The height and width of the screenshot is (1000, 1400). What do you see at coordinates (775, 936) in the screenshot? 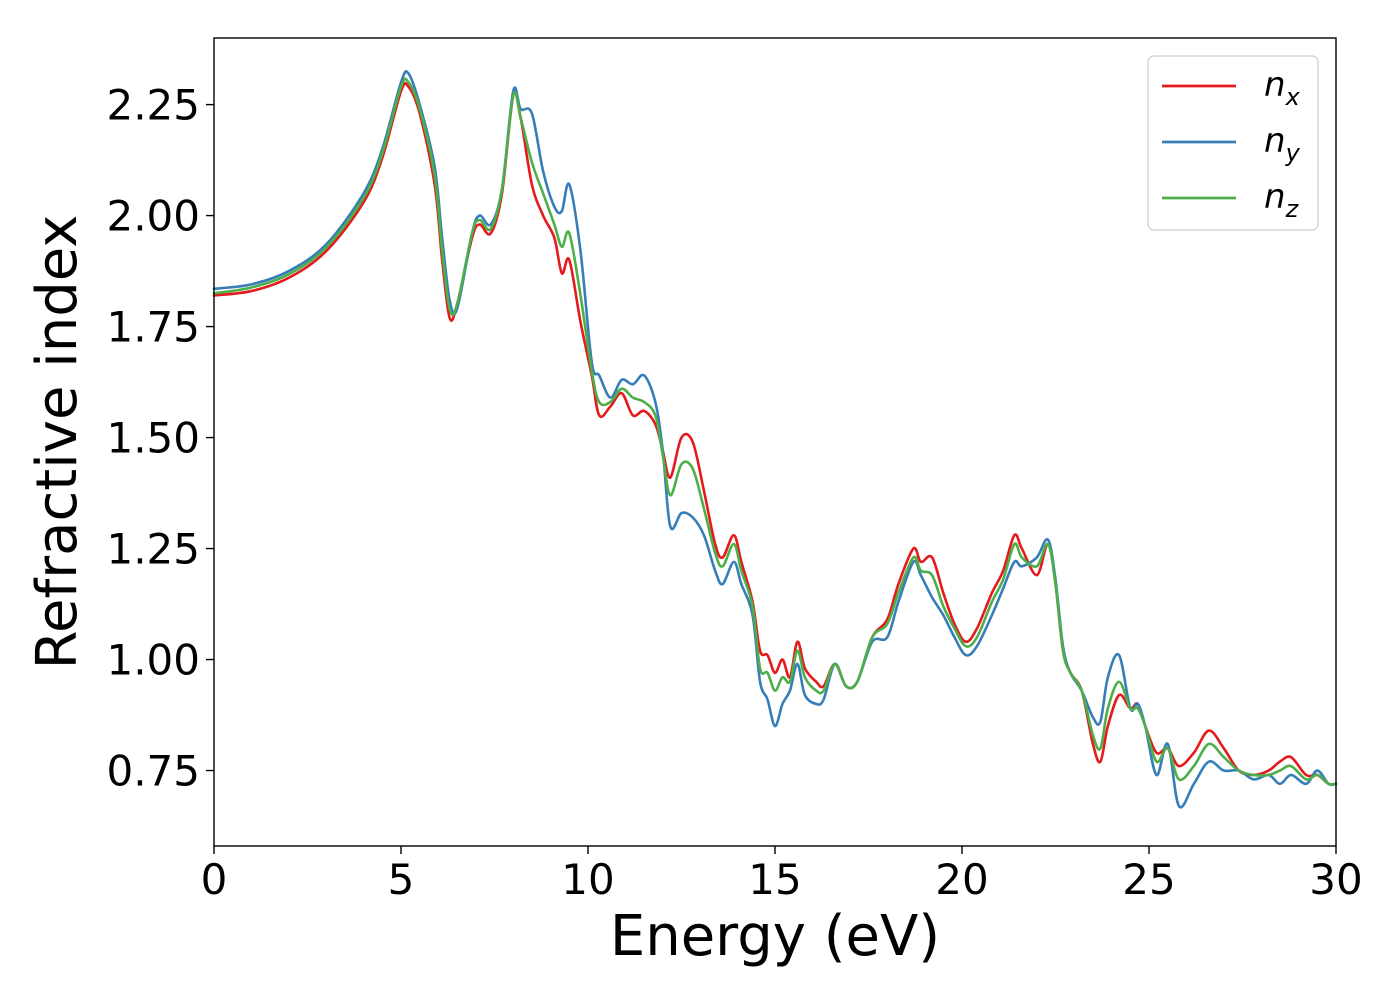
I see `x-axis-label: Energy (eV)` at bounding box center [775, 936].